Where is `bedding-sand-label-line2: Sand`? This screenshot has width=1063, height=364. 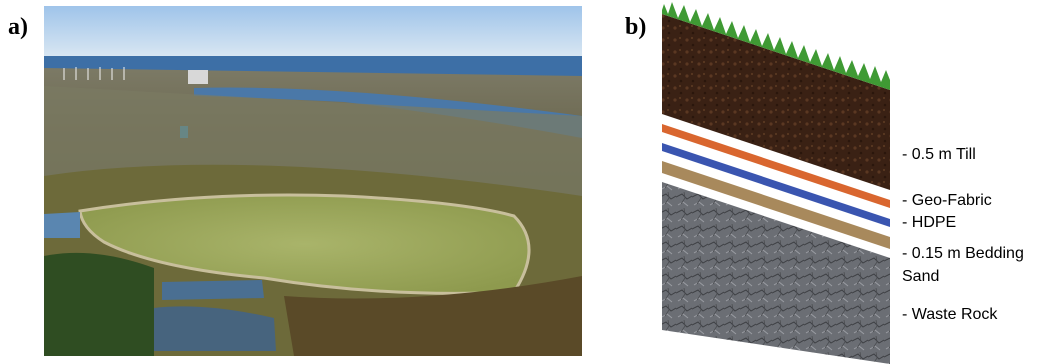
bedding-sand-label-line2: Sand is located at coordinates (921, 276).